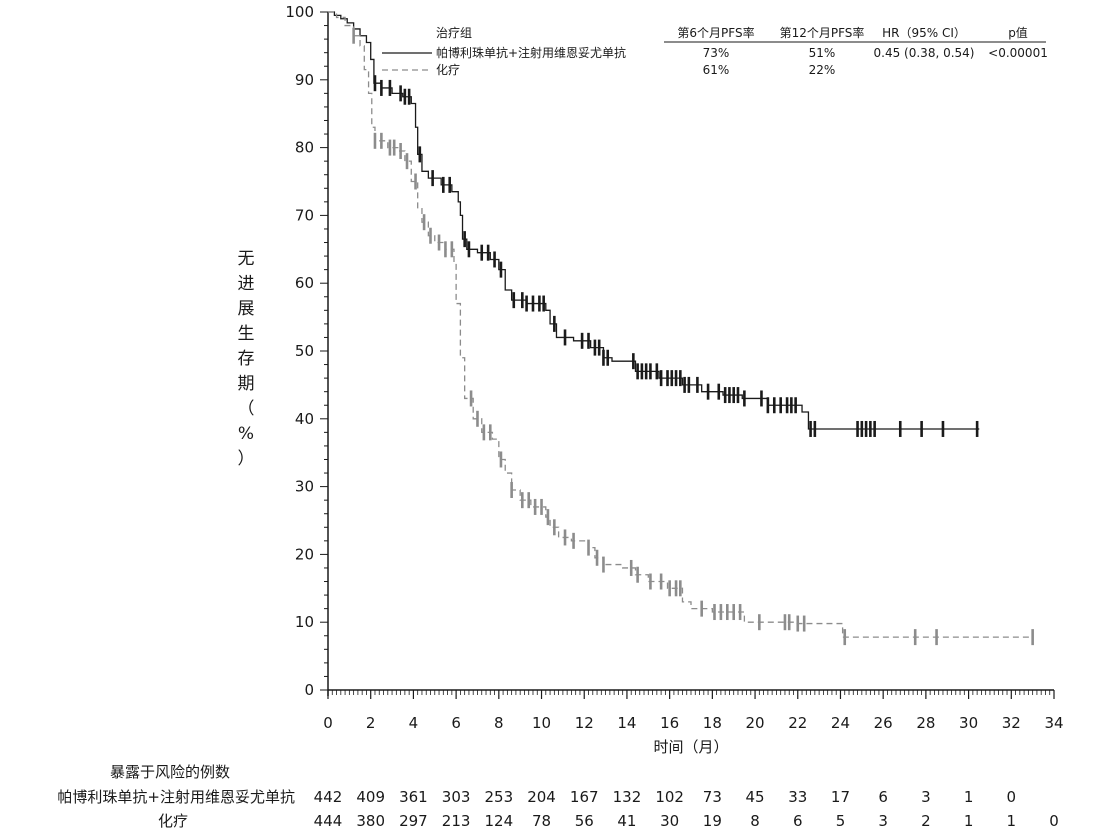 This screenshot has height=840, width=1112. I want to click on risk-value: 297, so click(413, 821).